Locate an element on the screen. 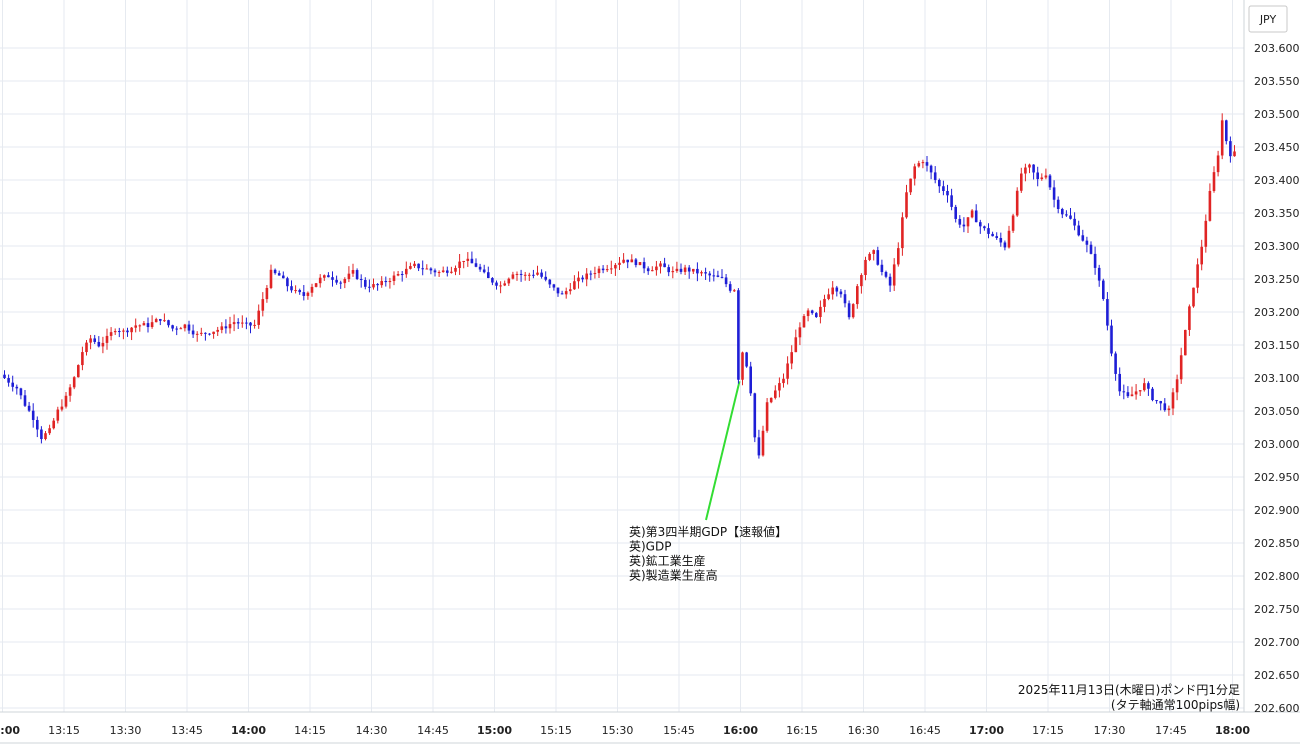 Image resolution: width=1300 pixels, height=745 pixels. y-tick-label: 202.700 is located at coordinates (1277, 642).